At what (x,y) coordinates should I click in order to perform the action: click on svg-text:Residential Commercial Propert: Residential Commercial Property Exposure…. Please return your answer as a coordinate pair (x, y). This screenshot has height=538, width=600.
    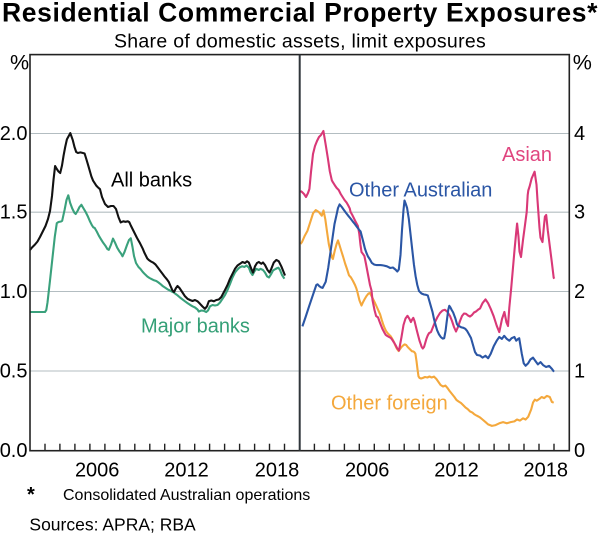
    Looking at the image, I should click on (300, 14).